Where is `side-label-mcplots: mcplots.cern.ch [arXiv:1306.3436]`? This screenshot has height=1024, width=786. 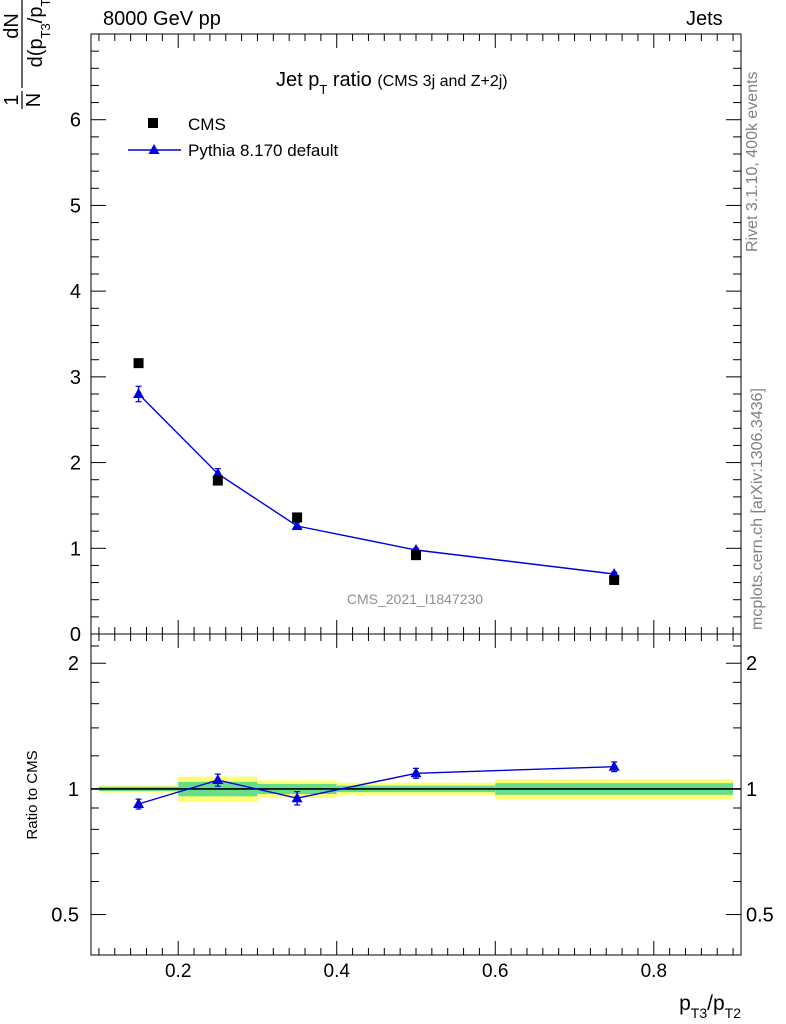
side-label-mcplots: mcplots.cern.ch [arXiv:1306.3436] is located at coordinates (757, 509).